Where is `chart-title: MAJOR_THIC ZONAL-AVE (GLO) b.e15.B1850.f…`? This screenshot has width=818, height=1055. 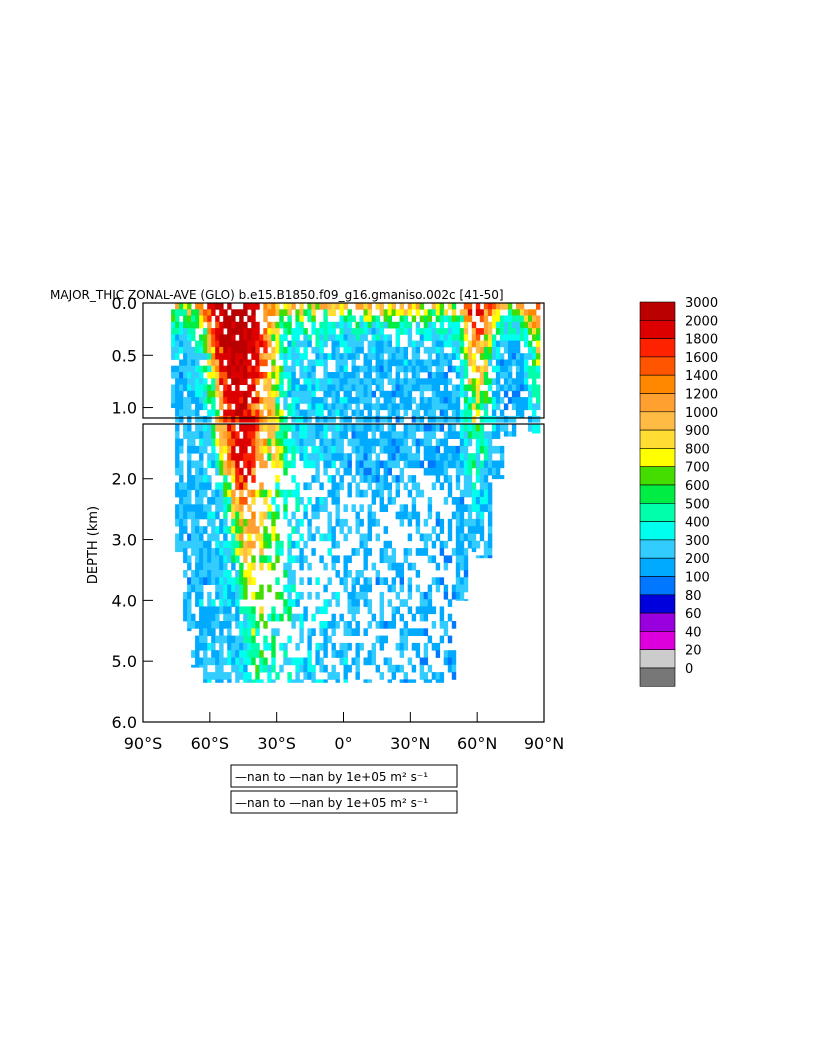
chart-title: MAJOR_THIC ZONAL-AVE (GLO) b.e15.B1850.f… is located at coordinates (277, 295).